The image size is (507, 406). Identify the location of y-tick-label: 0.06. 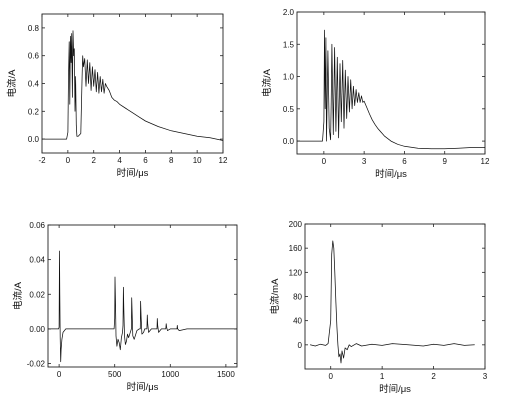
(37, 225).